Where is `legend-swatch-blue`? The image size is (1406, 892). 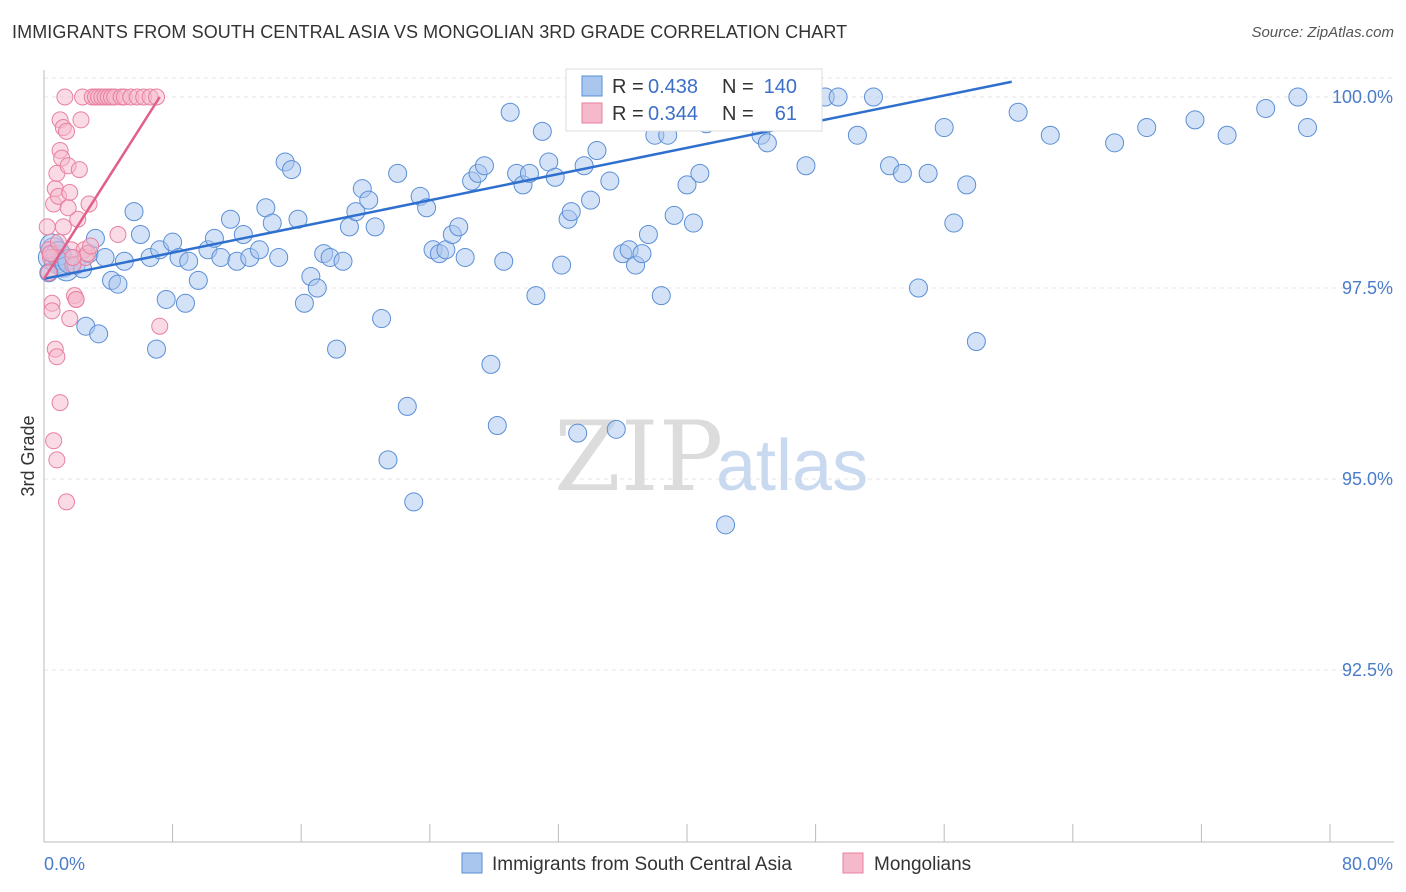
legend-swatch-blue is located at coordinates (472, 863).